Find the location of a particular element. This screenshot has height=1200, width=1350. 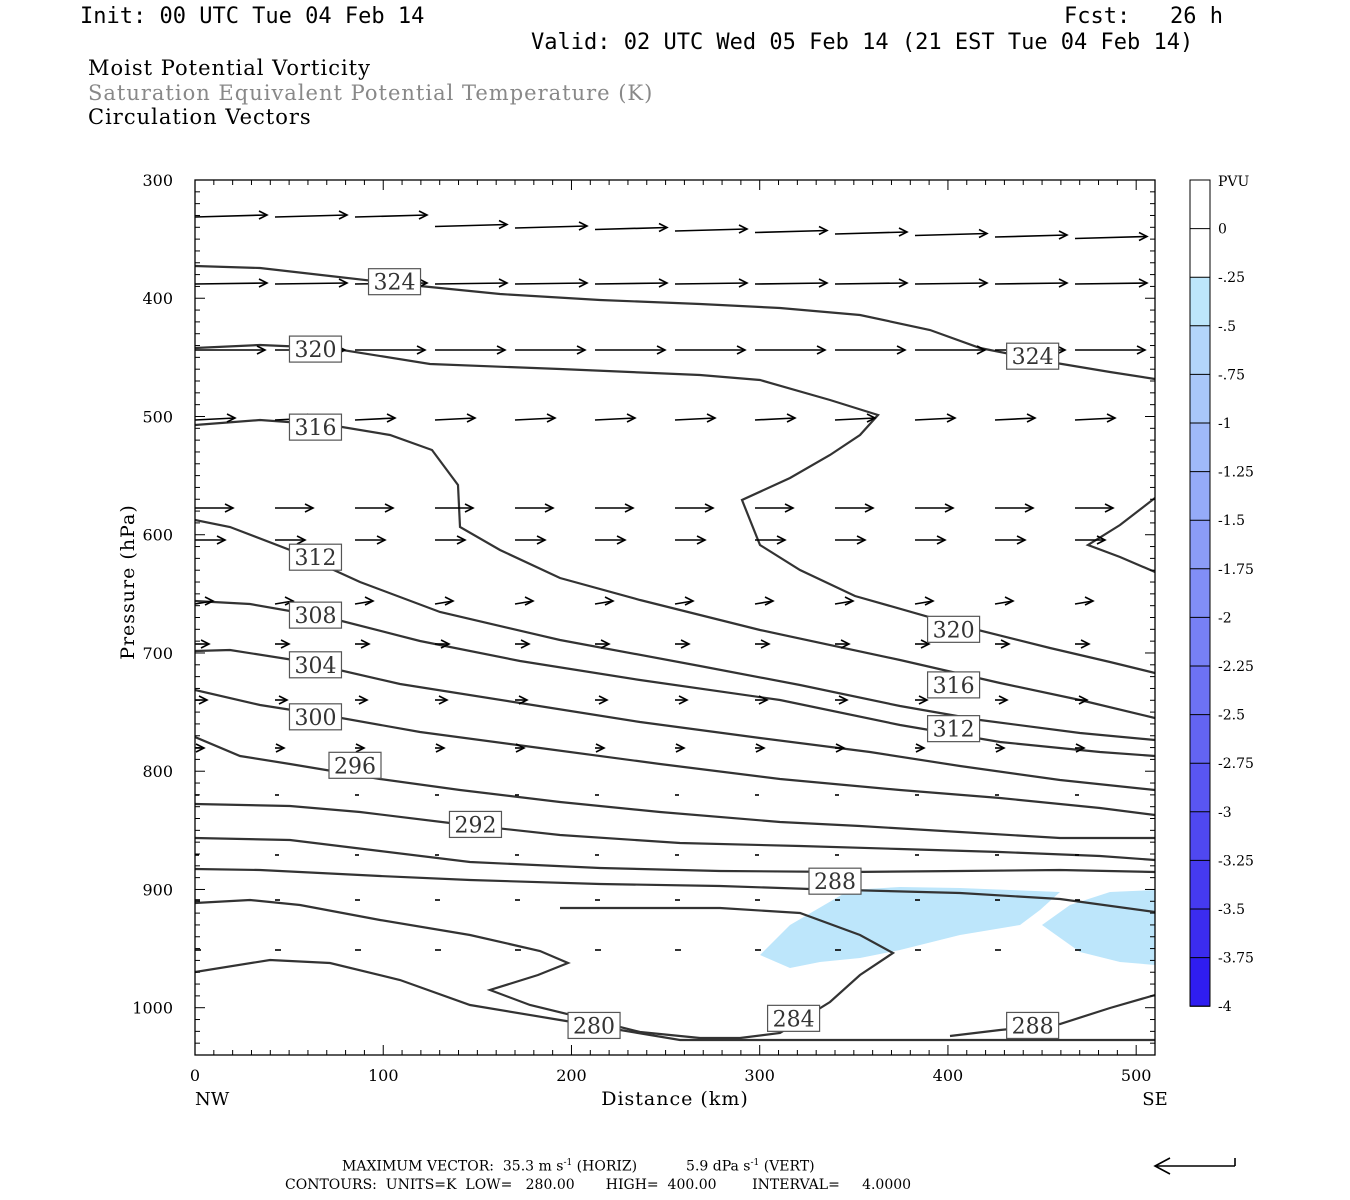

init-time: Init: 00 UTC Tue 04 Feb 14 is located at coordinates (252, 16).